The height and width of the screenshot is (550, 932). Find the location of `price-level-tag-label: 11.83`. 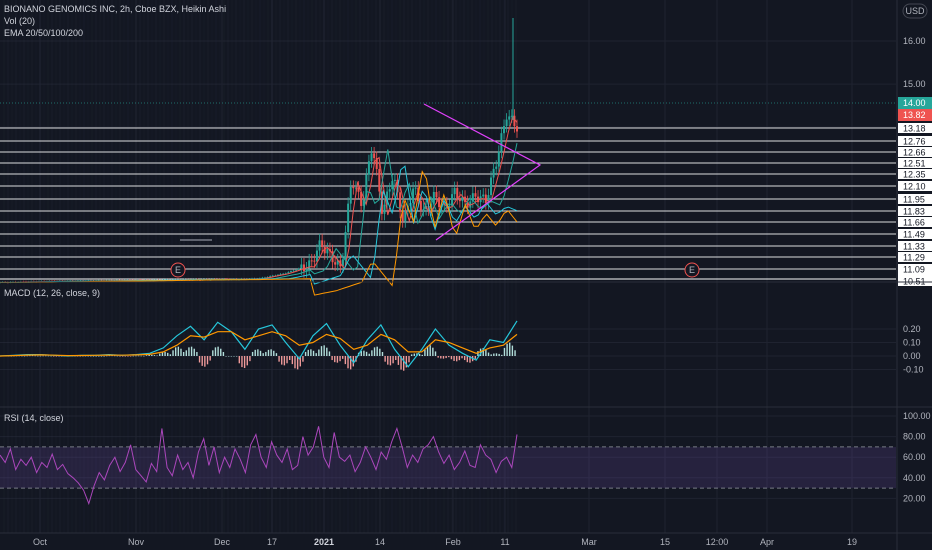

price-level-tag-label: 11.83 is located at coordinates (914, 212).